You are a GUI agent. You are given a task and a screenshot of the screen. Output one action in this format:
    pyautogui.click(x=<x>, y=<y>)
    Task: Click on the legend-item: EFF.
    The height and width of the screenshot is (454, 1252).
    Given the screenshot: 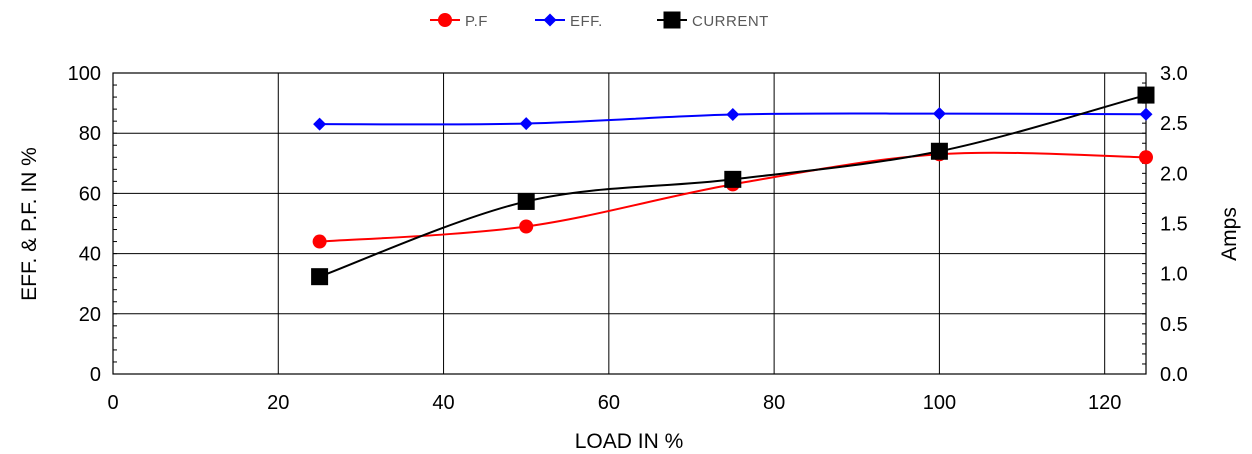 What is the action you would take?
    pyautogui.click(x=569, y=21)
    